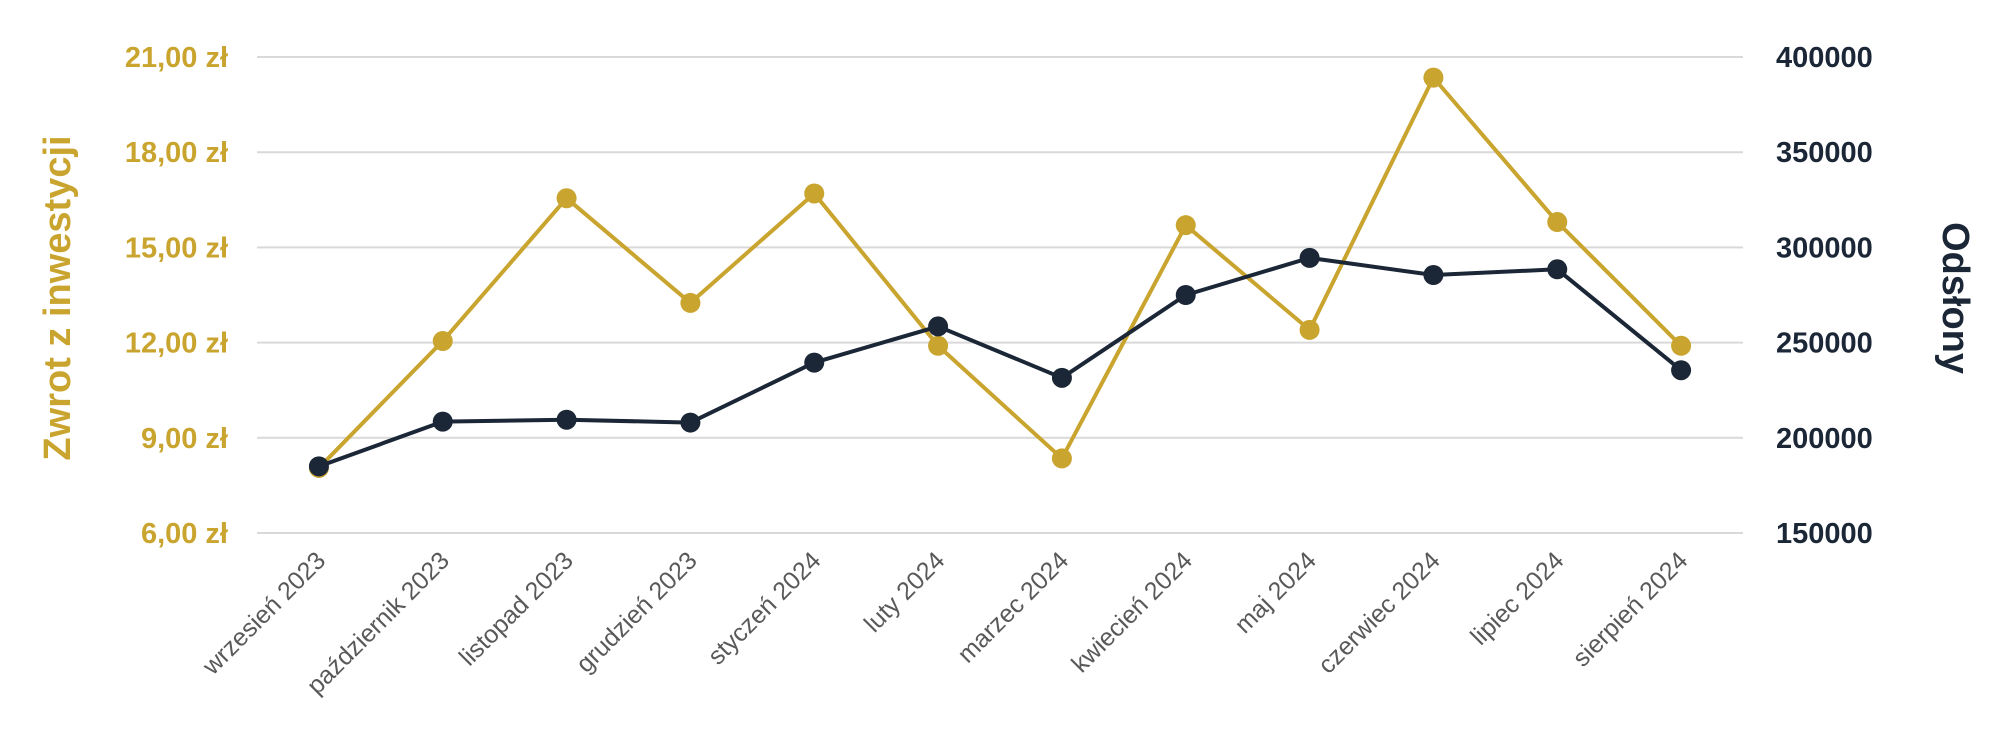  What do you see at coordinates (1013, 607) in the screenshot?
I see `x-tick-label: marzec 2024` at bounding box center [1013, 607].